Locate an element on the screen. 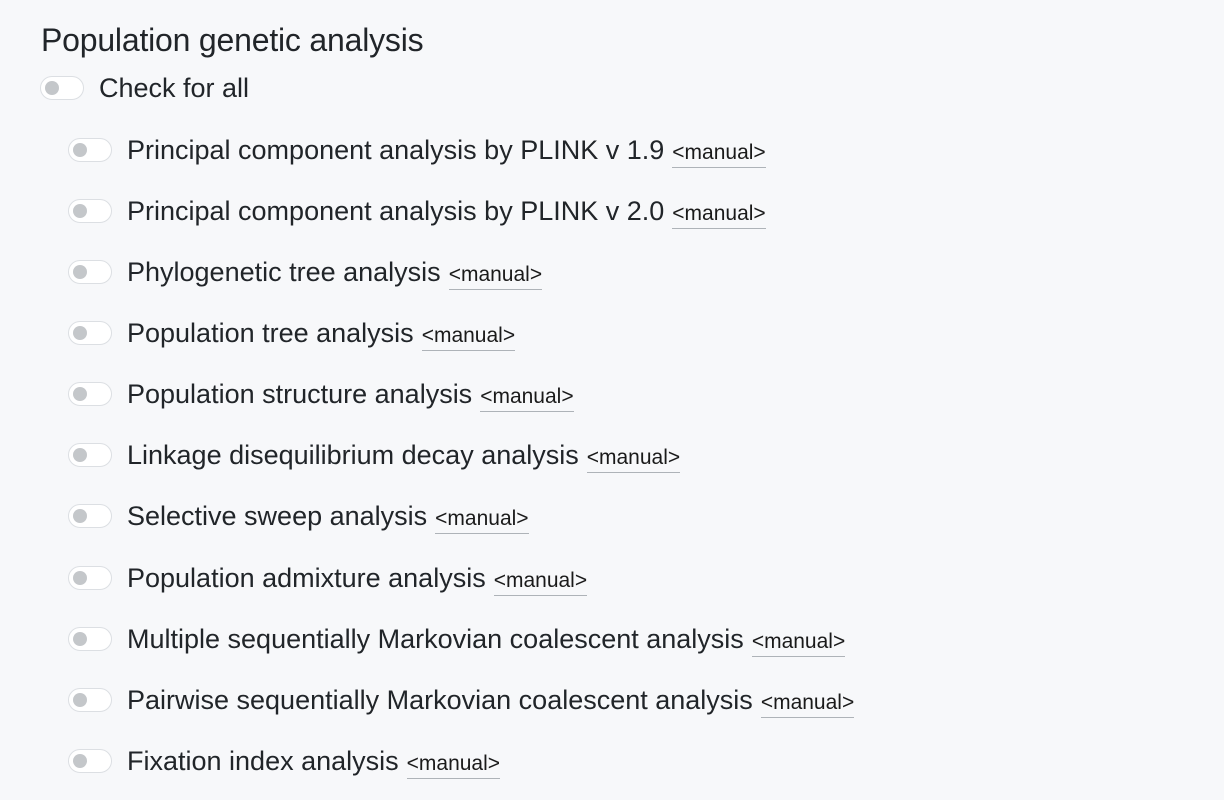 The image size is (1224, 800). analysis-option-selective-sweep: Selective sweep analysis <manual> is located at coordinates (298, 516).